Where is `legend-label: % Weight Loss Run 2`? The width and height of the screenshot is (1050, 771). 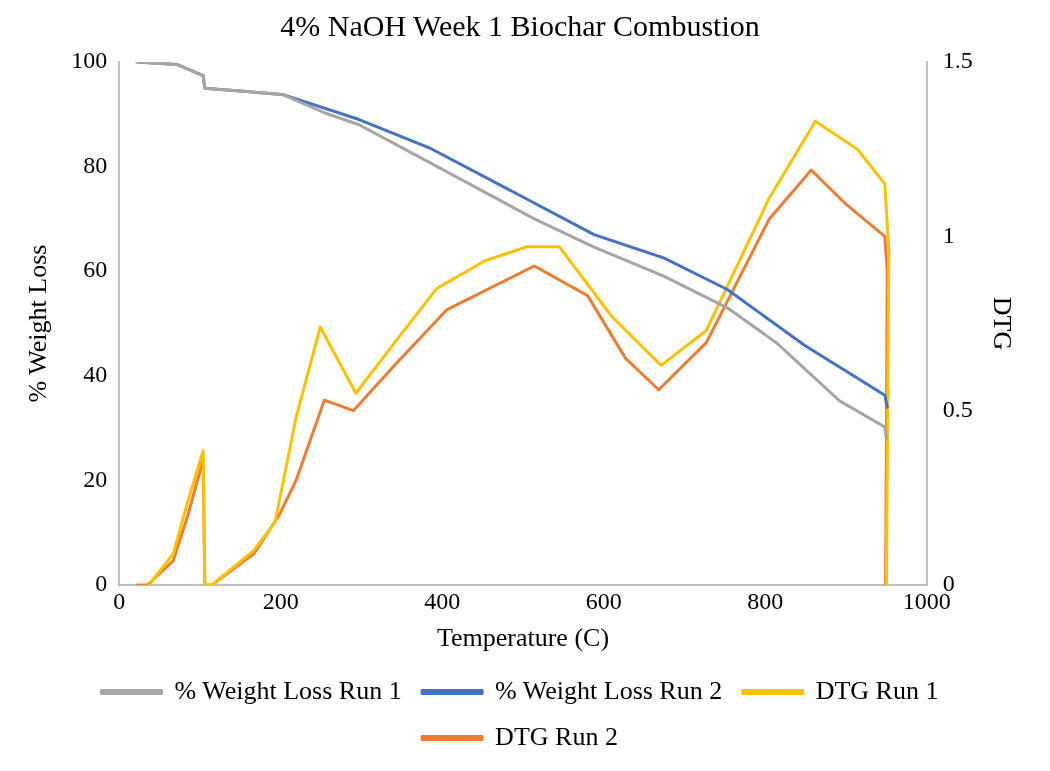
legend-label: % Weight Loss Run 2 is located at coordinates (609, 690).